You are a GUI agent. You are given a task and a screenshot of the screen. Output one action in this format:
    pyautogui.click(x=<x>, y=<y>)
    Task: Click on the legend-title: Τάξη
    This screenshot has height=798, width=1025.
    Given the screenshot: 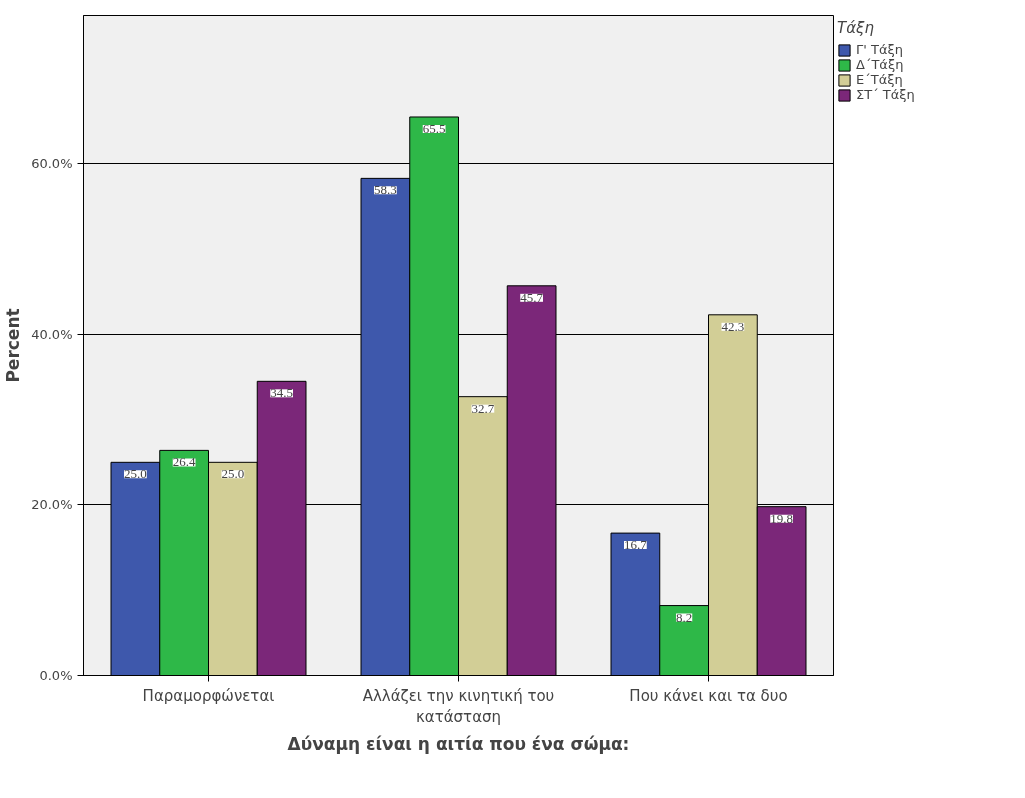 What is the action you would take?
    pyautogui.click(x=856, y=28)
    